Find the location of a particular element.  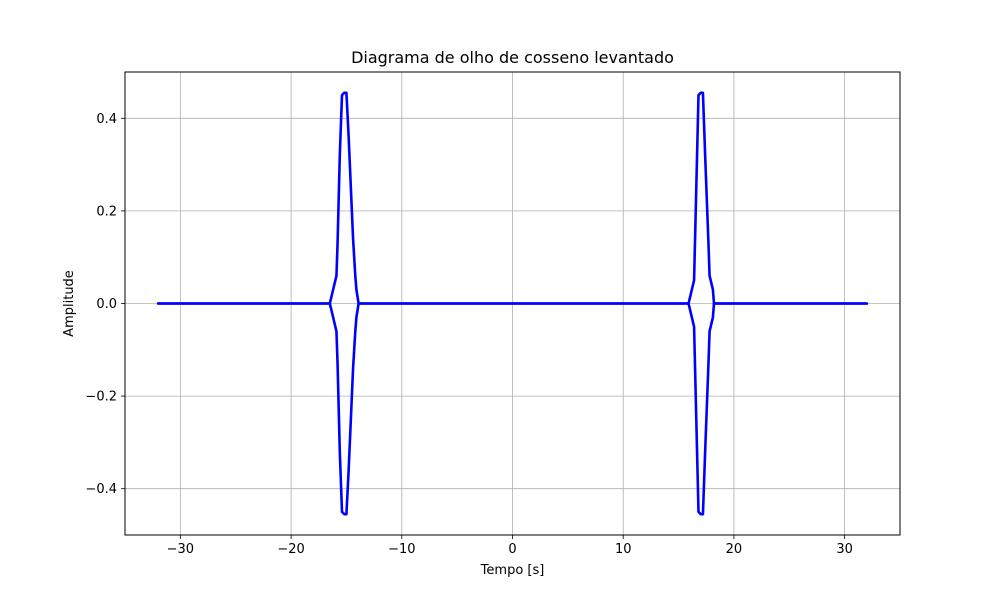

y-tick-label: 0.0 is located at coordinates (106, 304).